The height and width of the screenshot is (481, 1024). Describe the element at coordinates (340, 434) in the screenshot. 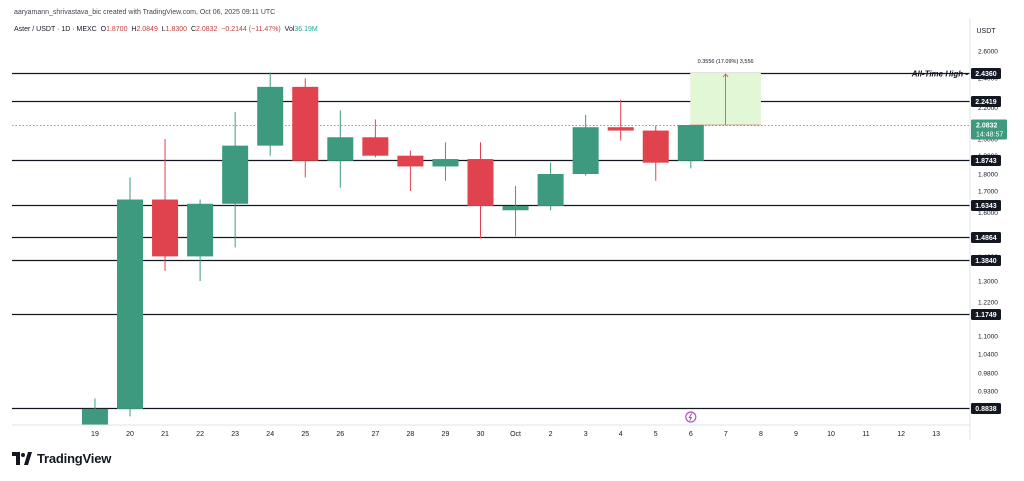

I see `x-tick-label: 26` at that location.